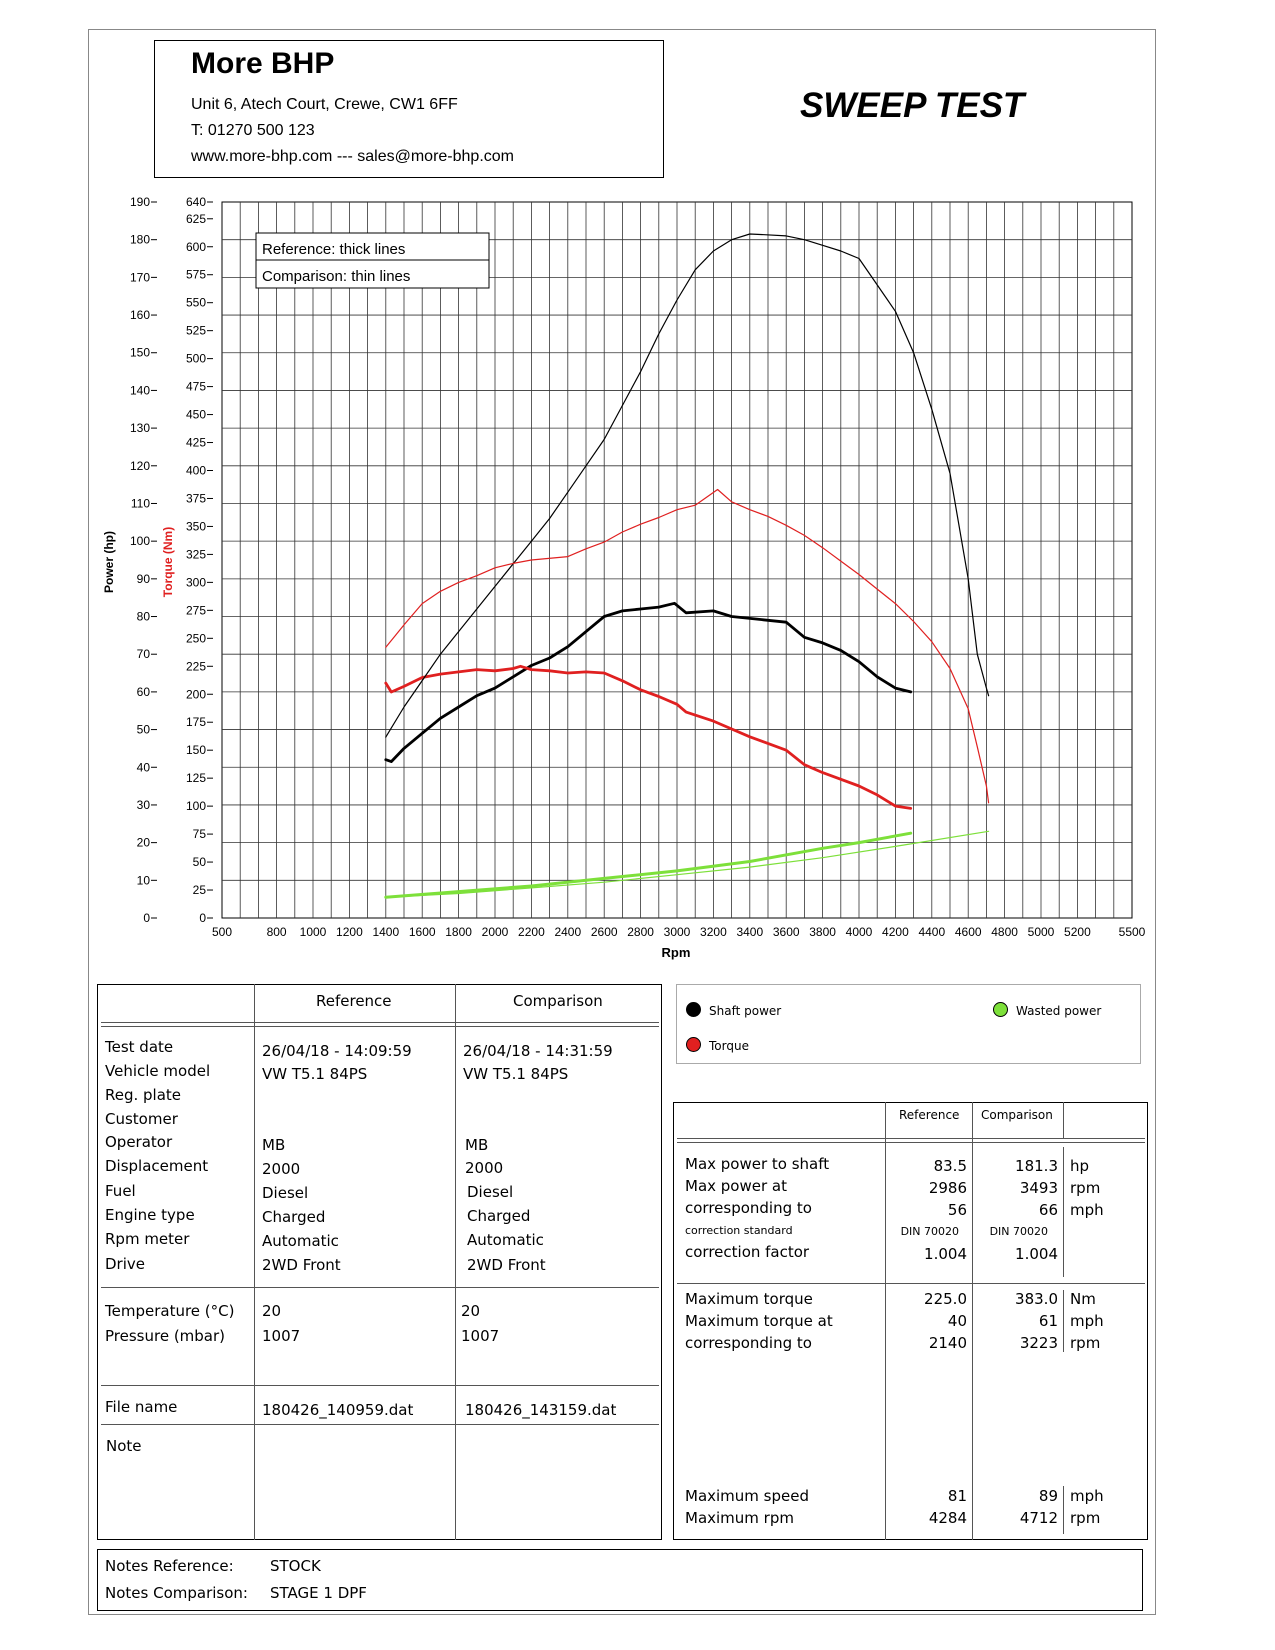  What do you see at coordinates (196, 526) in the screenshot?
I see `torque-tick-label: 350` at bounding box center [196, 526].